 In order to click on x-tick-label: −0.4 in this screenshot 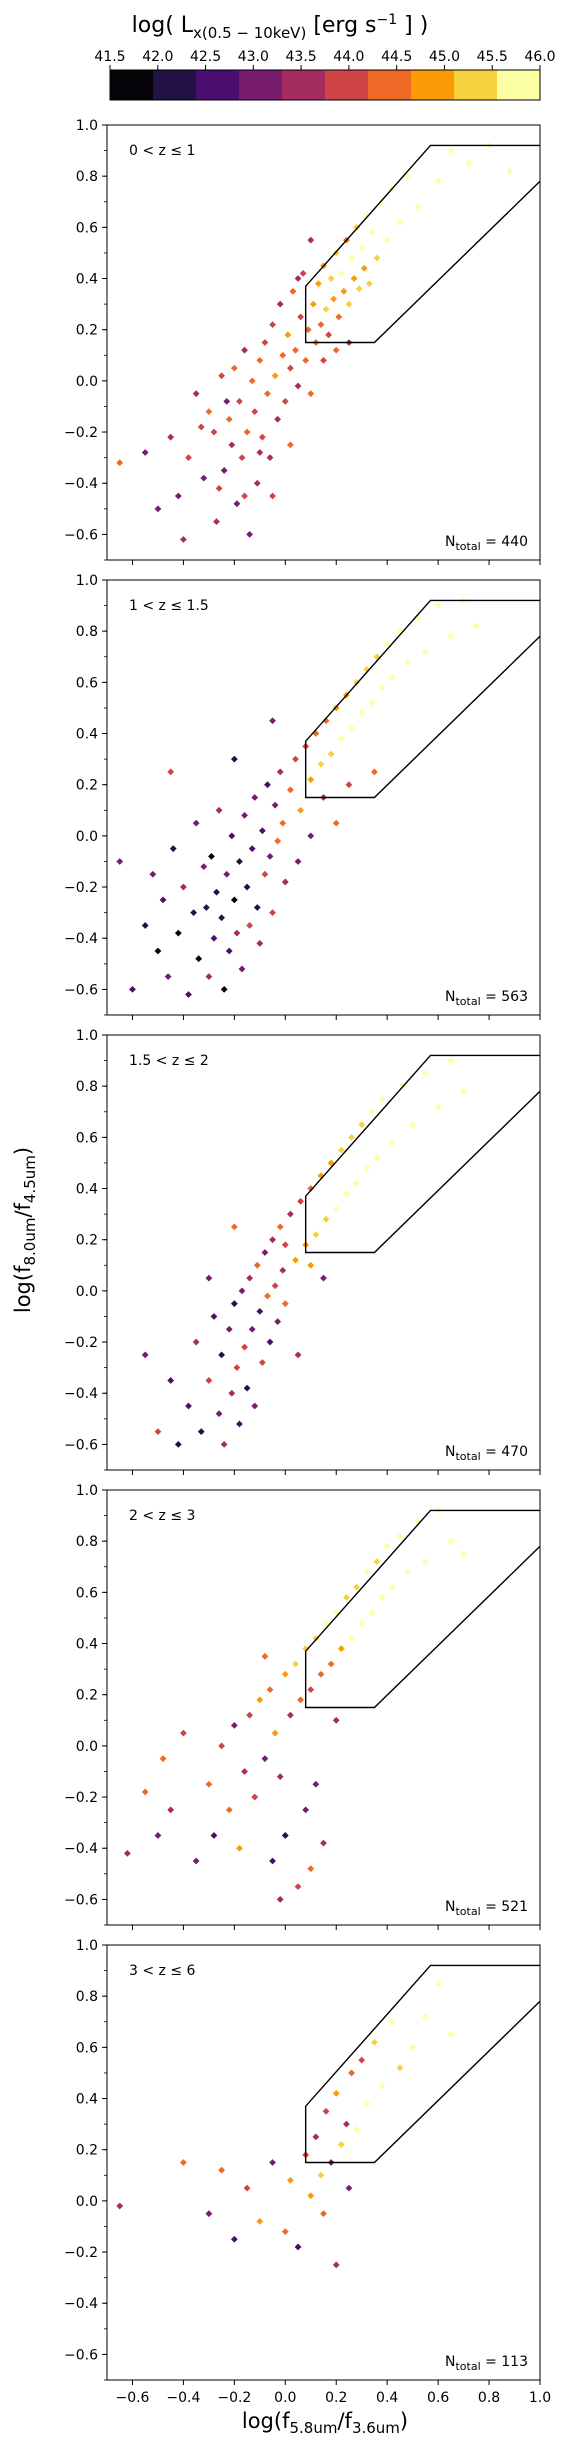, I will do `click(183, 2398)`.